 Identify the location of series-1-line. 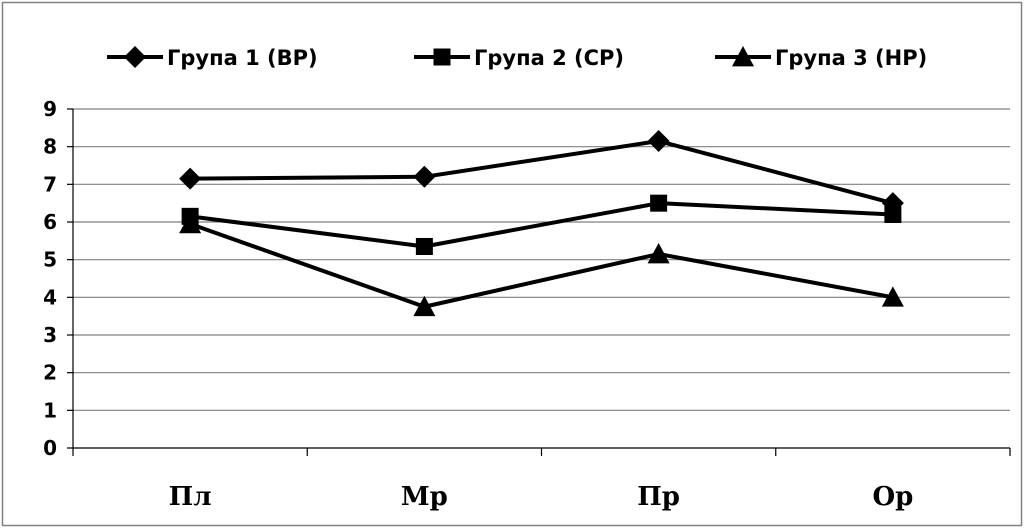
(542, 172).